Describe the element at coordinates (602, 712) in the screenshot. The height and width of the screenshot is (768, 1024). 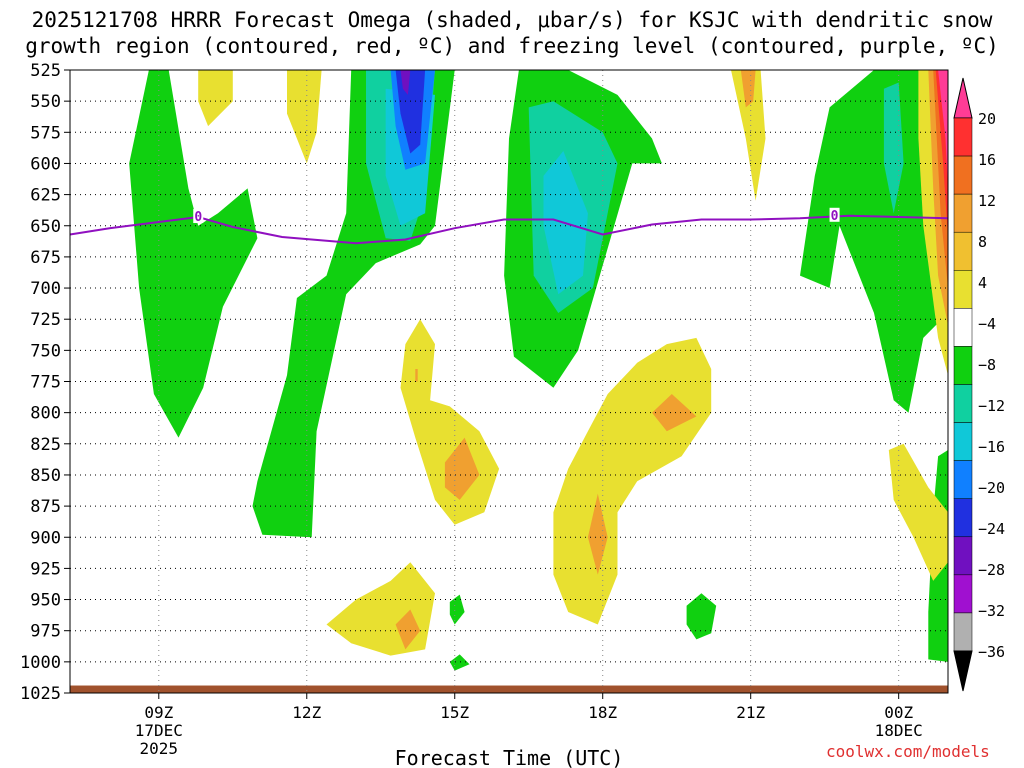
I see `x-tick-label-18Z: 18Z` at that location.